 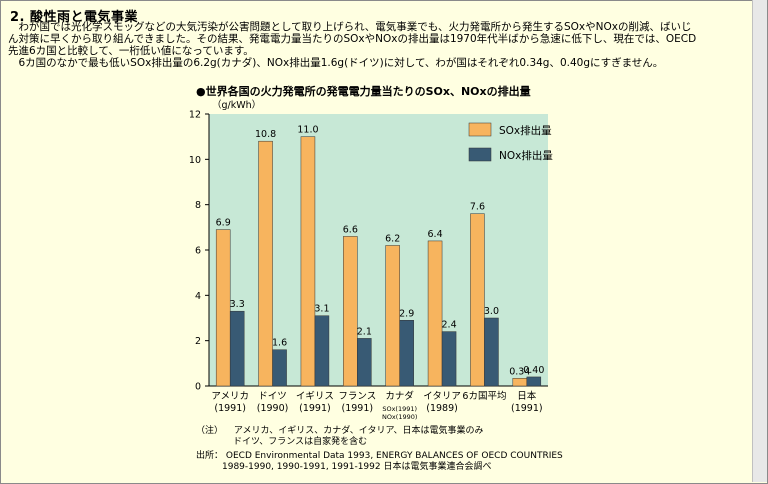 What do you see at coordinates (399, 417) in the screenshot?
I see `x-category-year-label: NOx(1990)` at bounding box center [399, 417].